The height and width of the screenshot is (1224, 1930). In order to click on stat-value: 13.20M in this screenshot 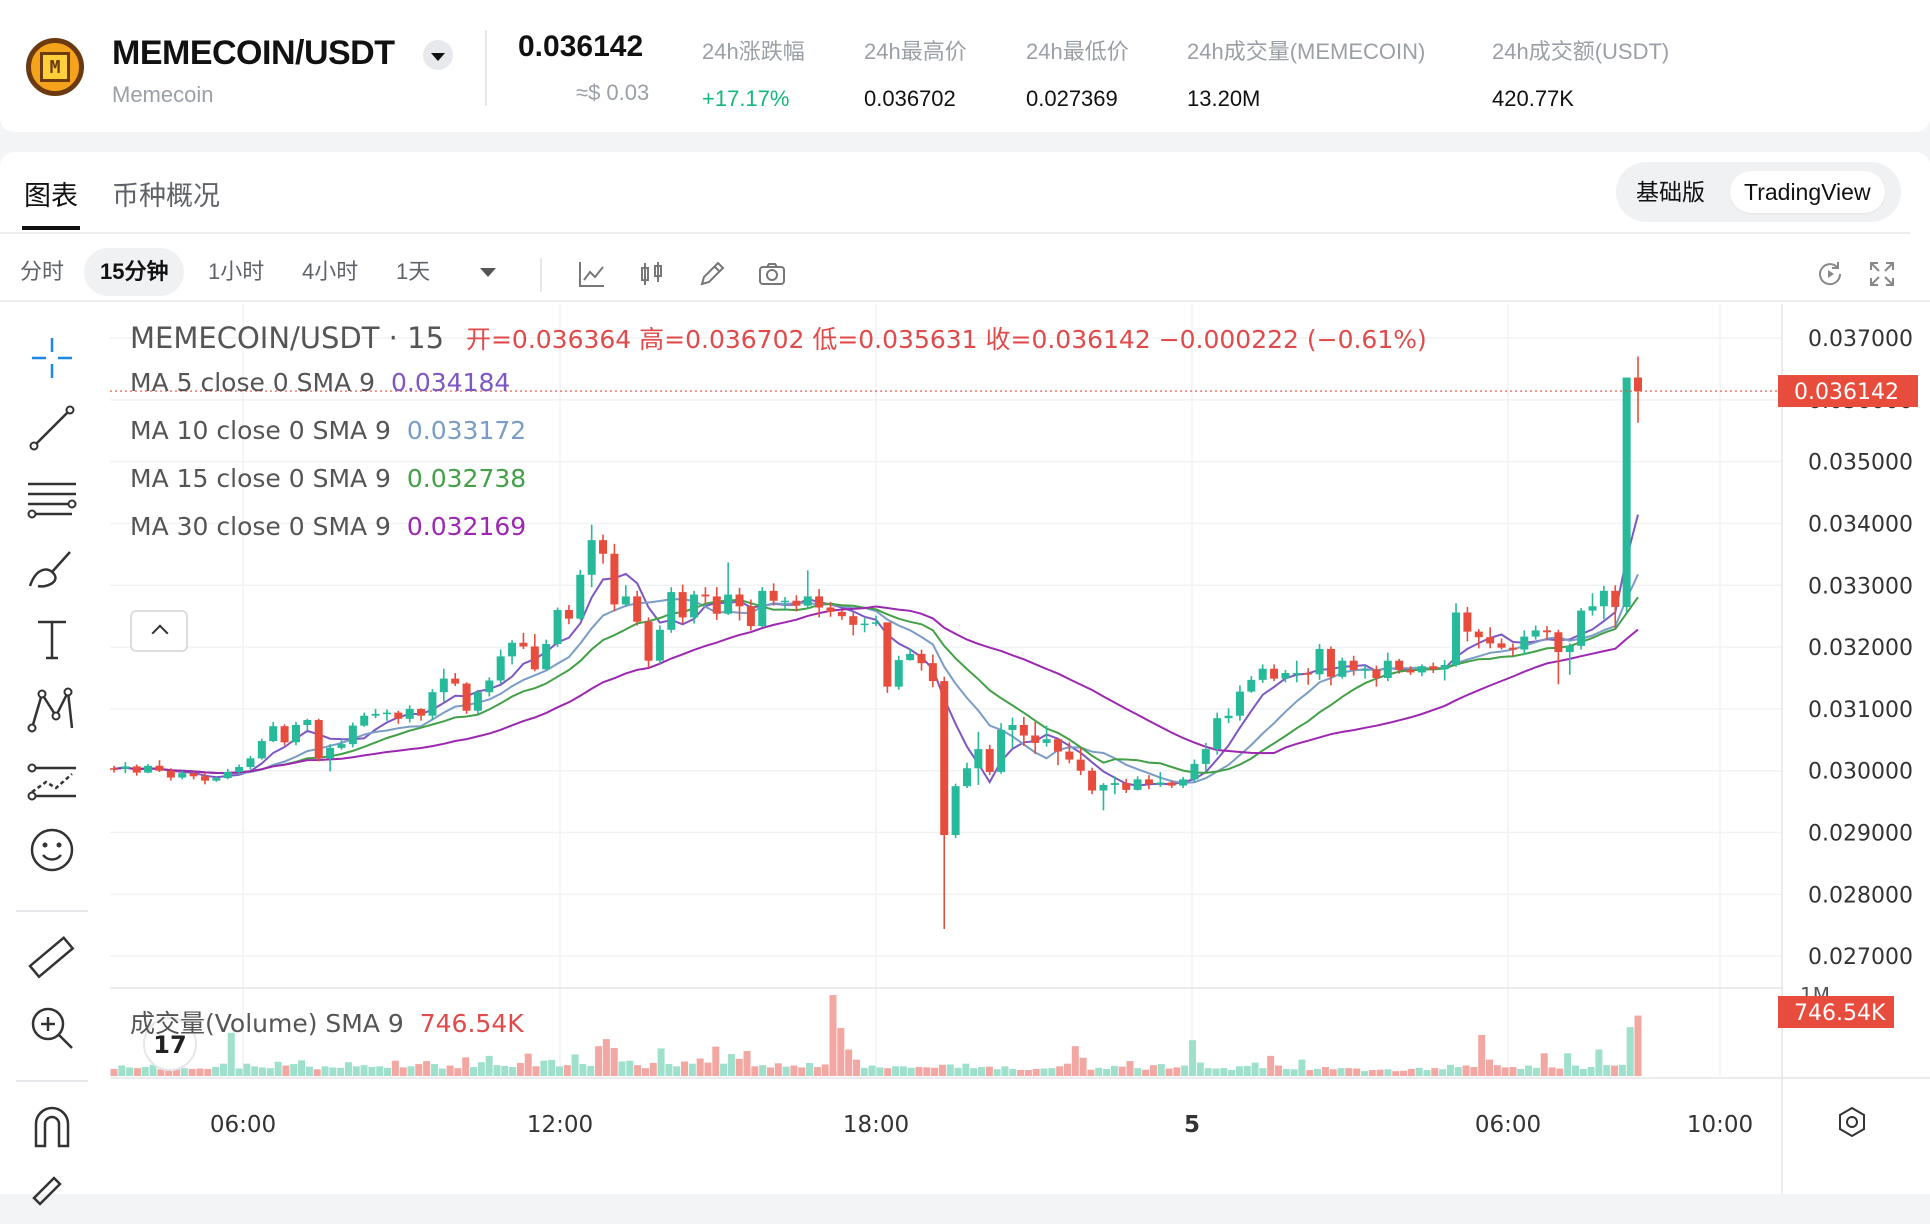, I will do `click(1224, 98)`.